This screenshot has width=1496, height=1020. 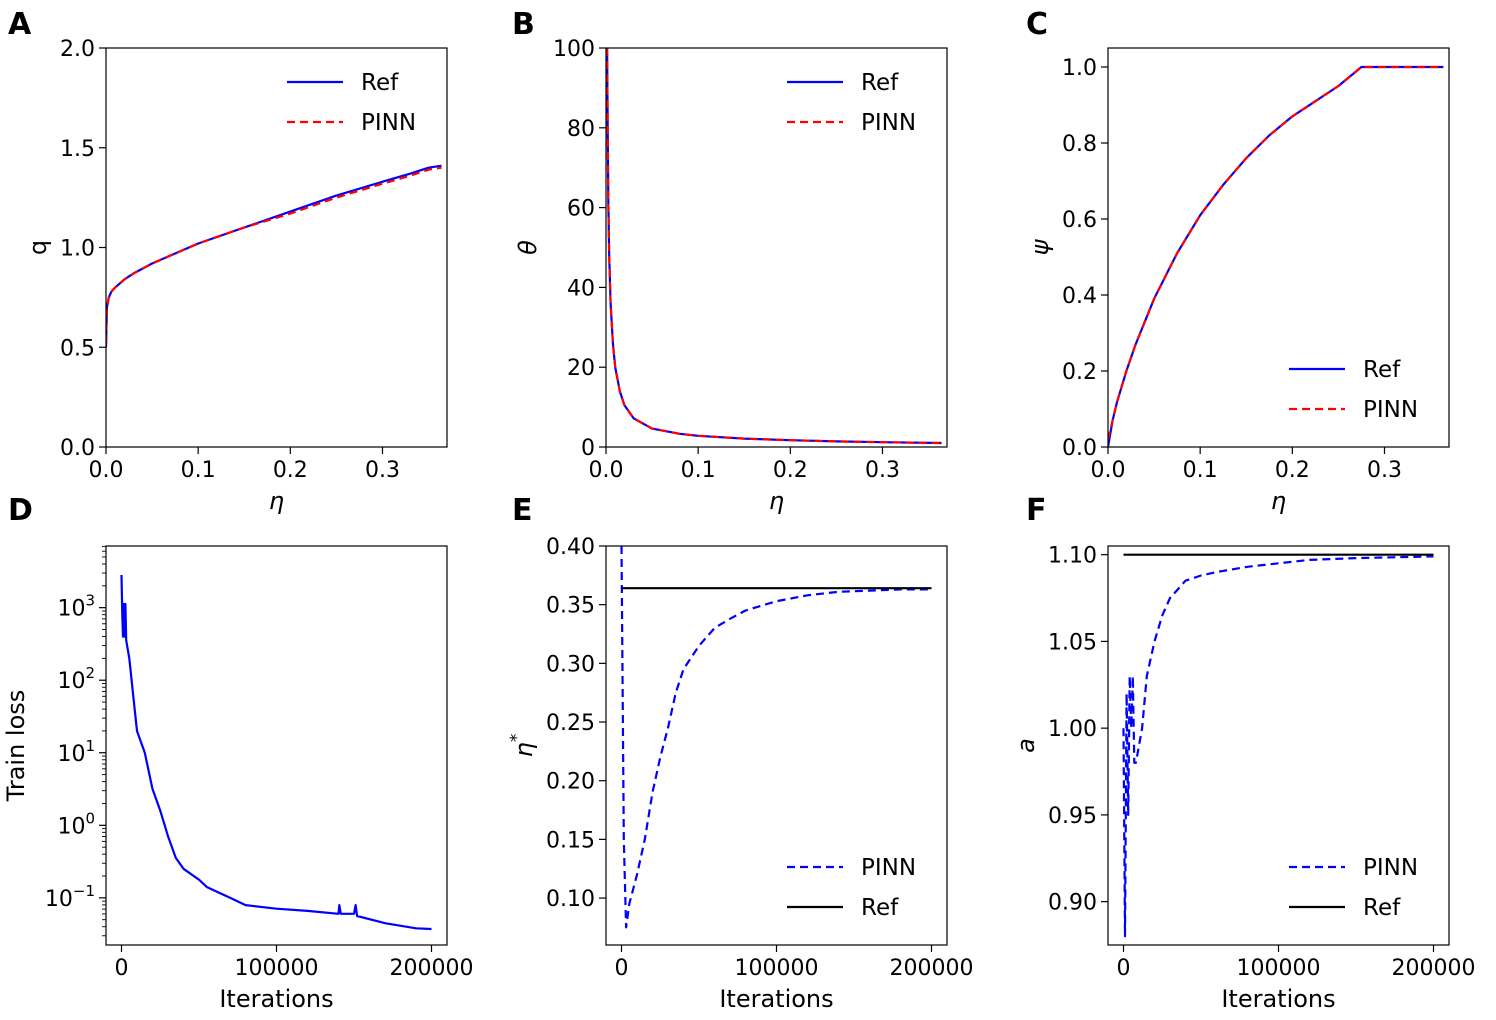 What do you see at coordinates (570, 664) in the screenshot?
I see `y-tick-label: 0.30` at bounding box center [570, 664].